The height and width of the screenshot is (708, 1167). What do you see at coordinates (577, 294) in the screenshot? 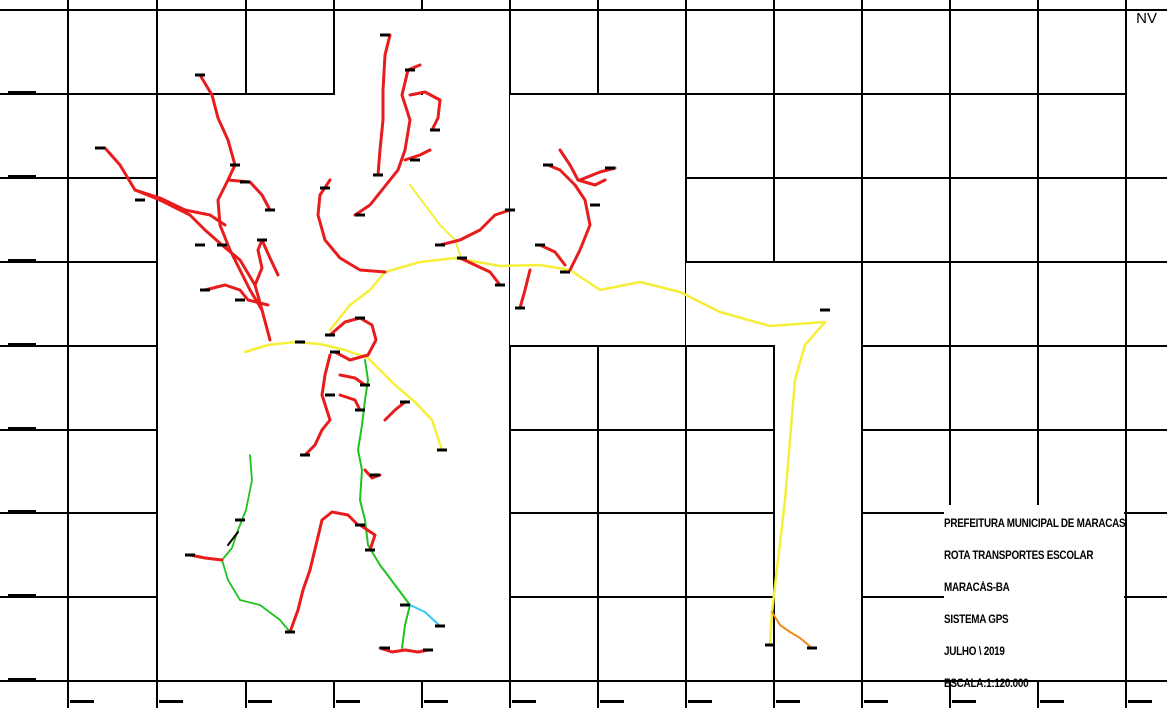
I see `route-yellow-north` at bounding box center [577, 294].